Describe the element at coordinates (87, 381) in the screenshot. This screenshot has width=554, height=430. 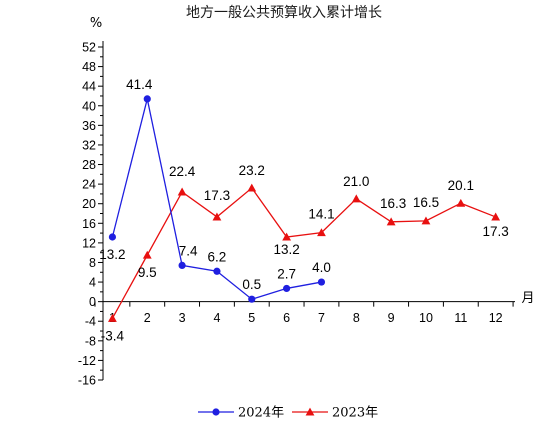
I see `y-tick-label: -16` at that location.